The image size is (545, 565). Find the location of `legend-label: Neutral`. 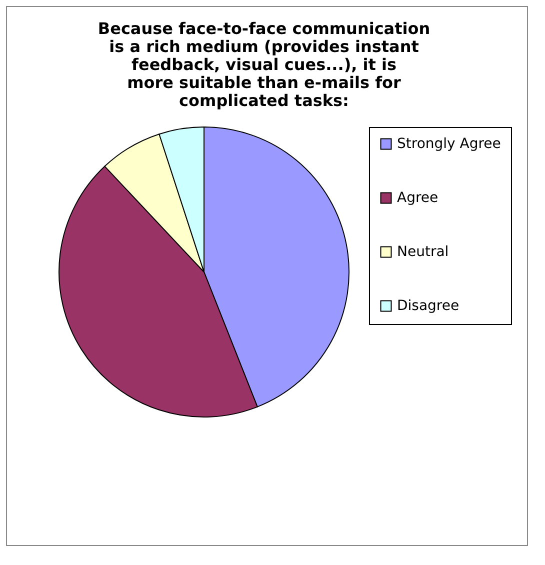

legend-label: Neutral is located at coordinates (423, 252).